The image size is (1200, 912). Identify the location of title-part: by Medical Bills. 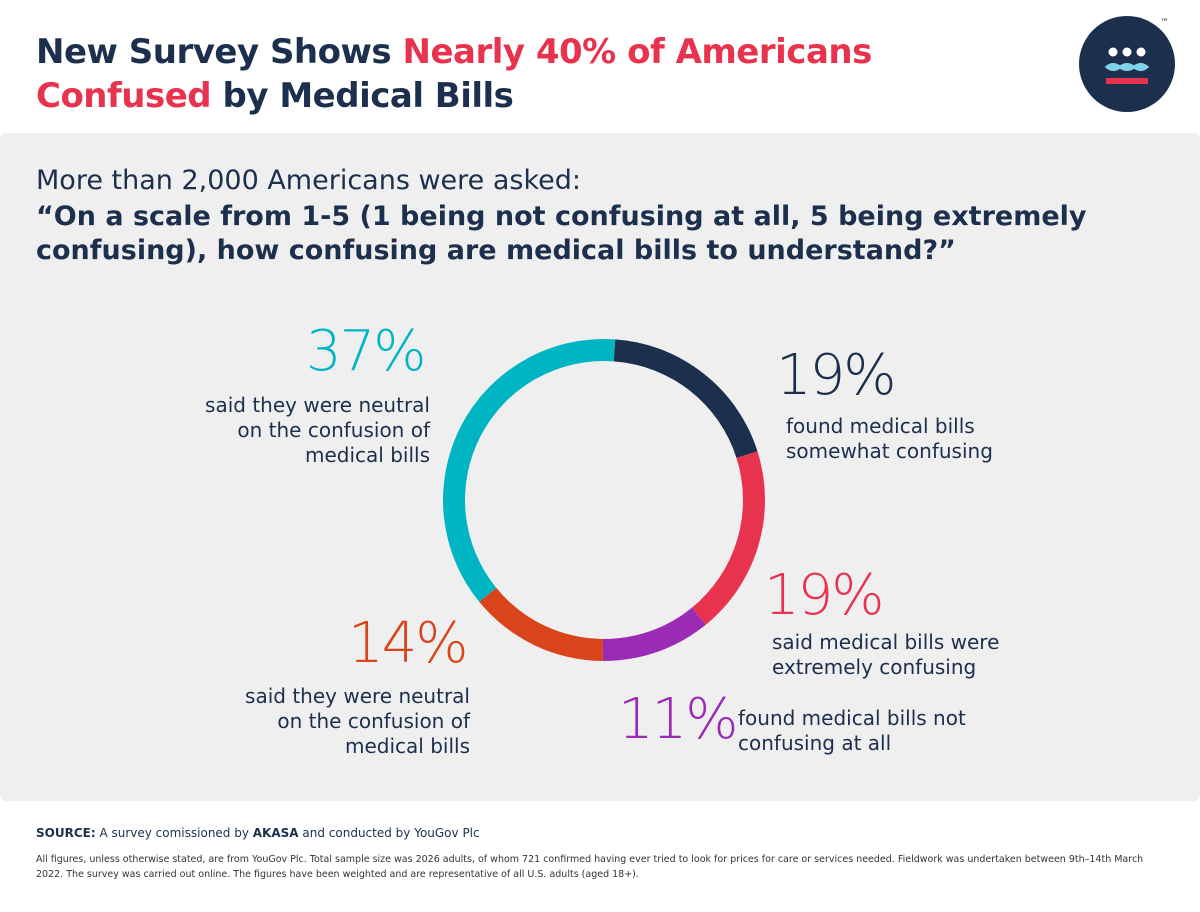
(362, 96).